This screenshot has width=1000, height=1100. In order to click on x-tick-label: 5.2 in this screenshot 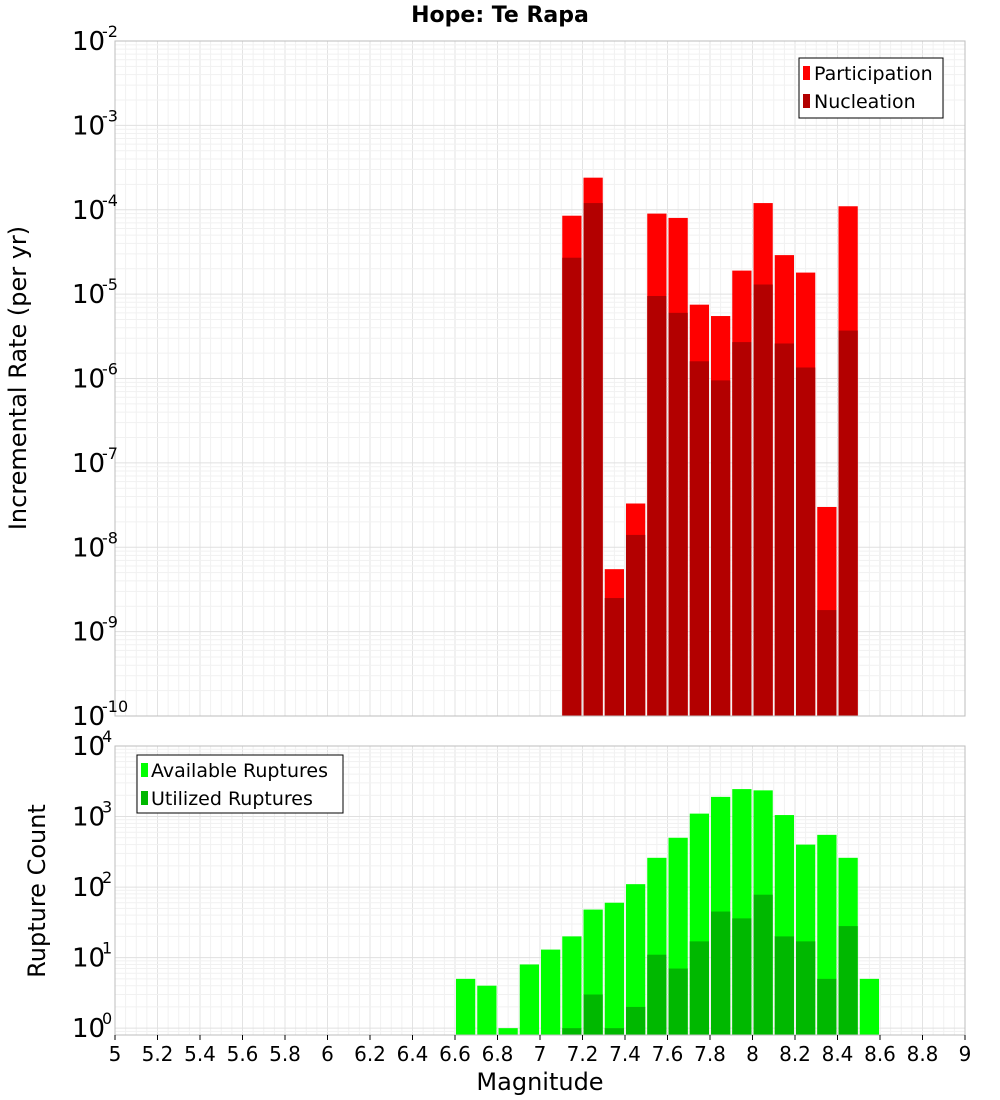, I will do `click(158, 1054)`.